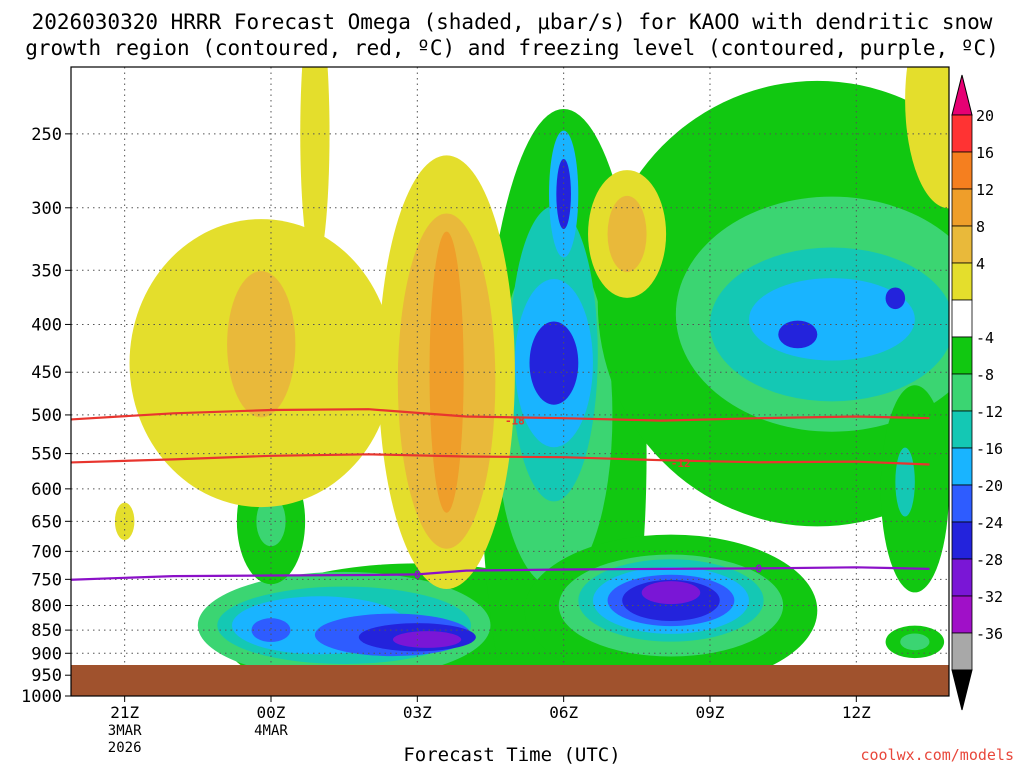 The height and width of the screenshot is (768, 1024). Describe the element at coordinates (46, 522) in the screenshot. I see `y-tick-label-650: 650` at that location.